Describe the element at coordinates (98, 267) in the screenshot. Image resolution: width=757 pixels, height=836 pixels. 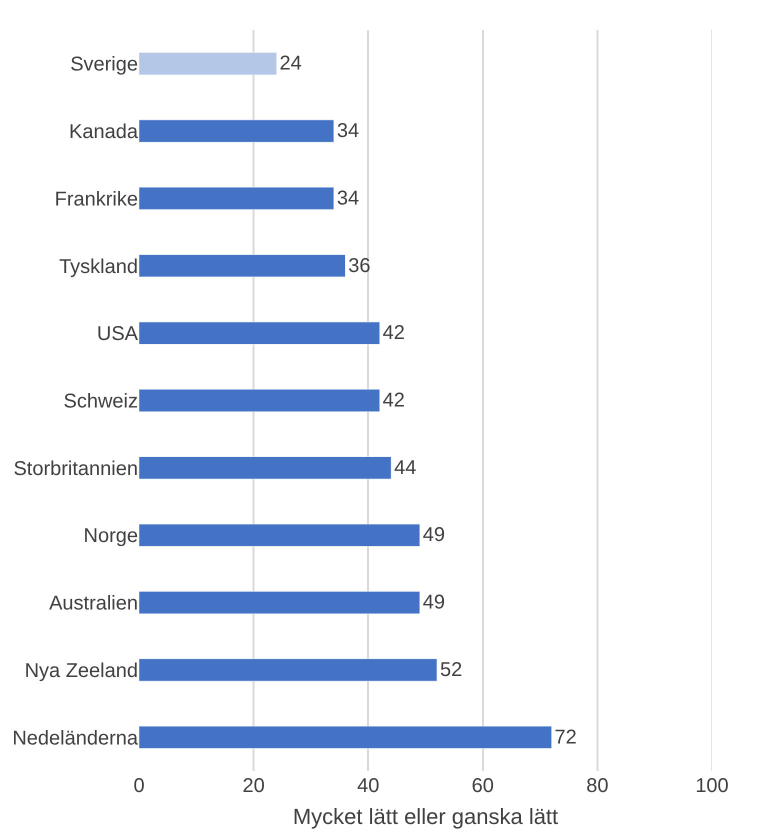
I see `y-tick-label: Tyskland` at that location.